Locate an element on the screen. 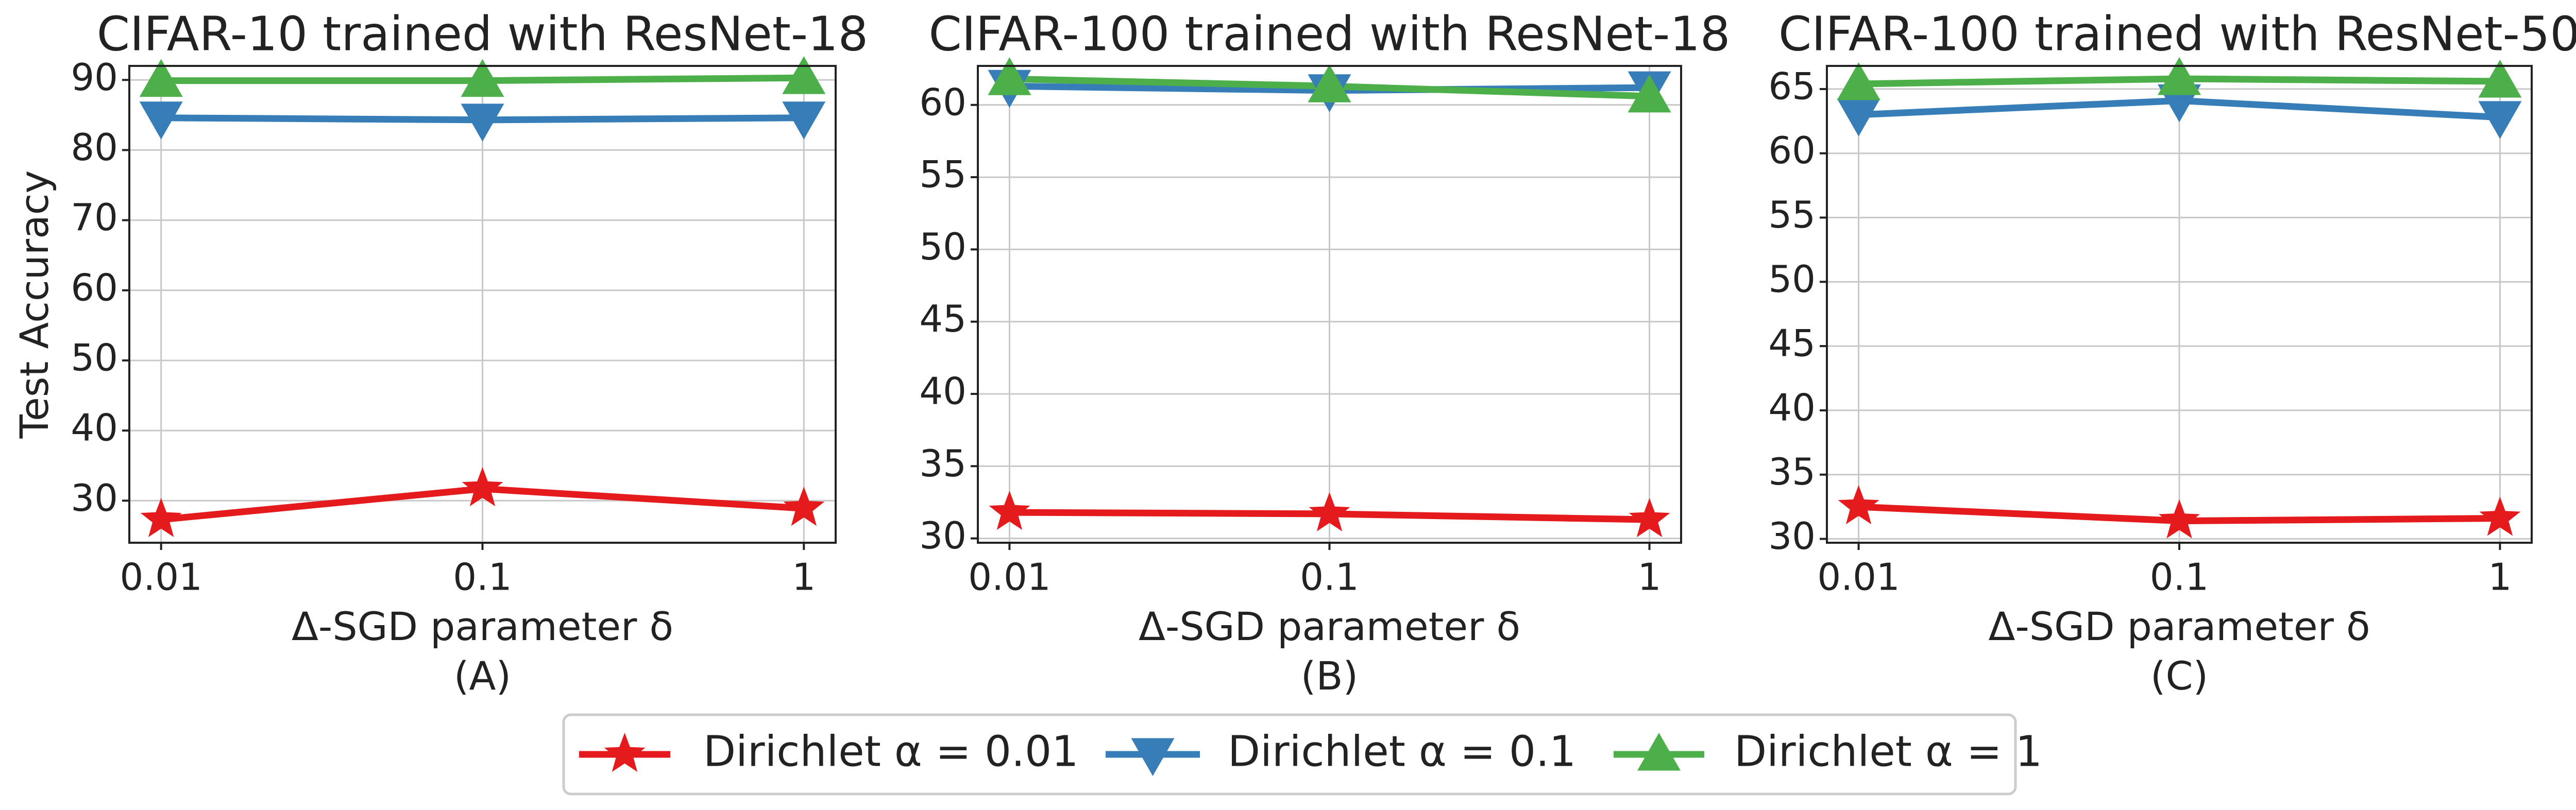  chart-title: CIFAR-100 trained with ResNet-50 is located at coordinates (2177, 34).